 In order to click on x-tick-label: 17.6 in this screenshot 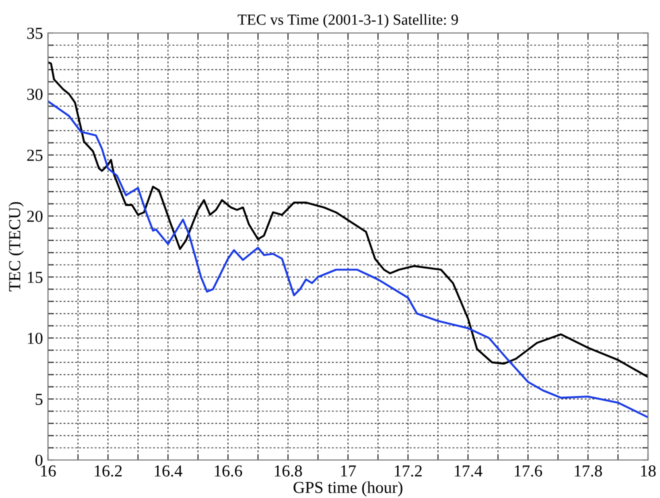, I will do `click(528, 471)`.